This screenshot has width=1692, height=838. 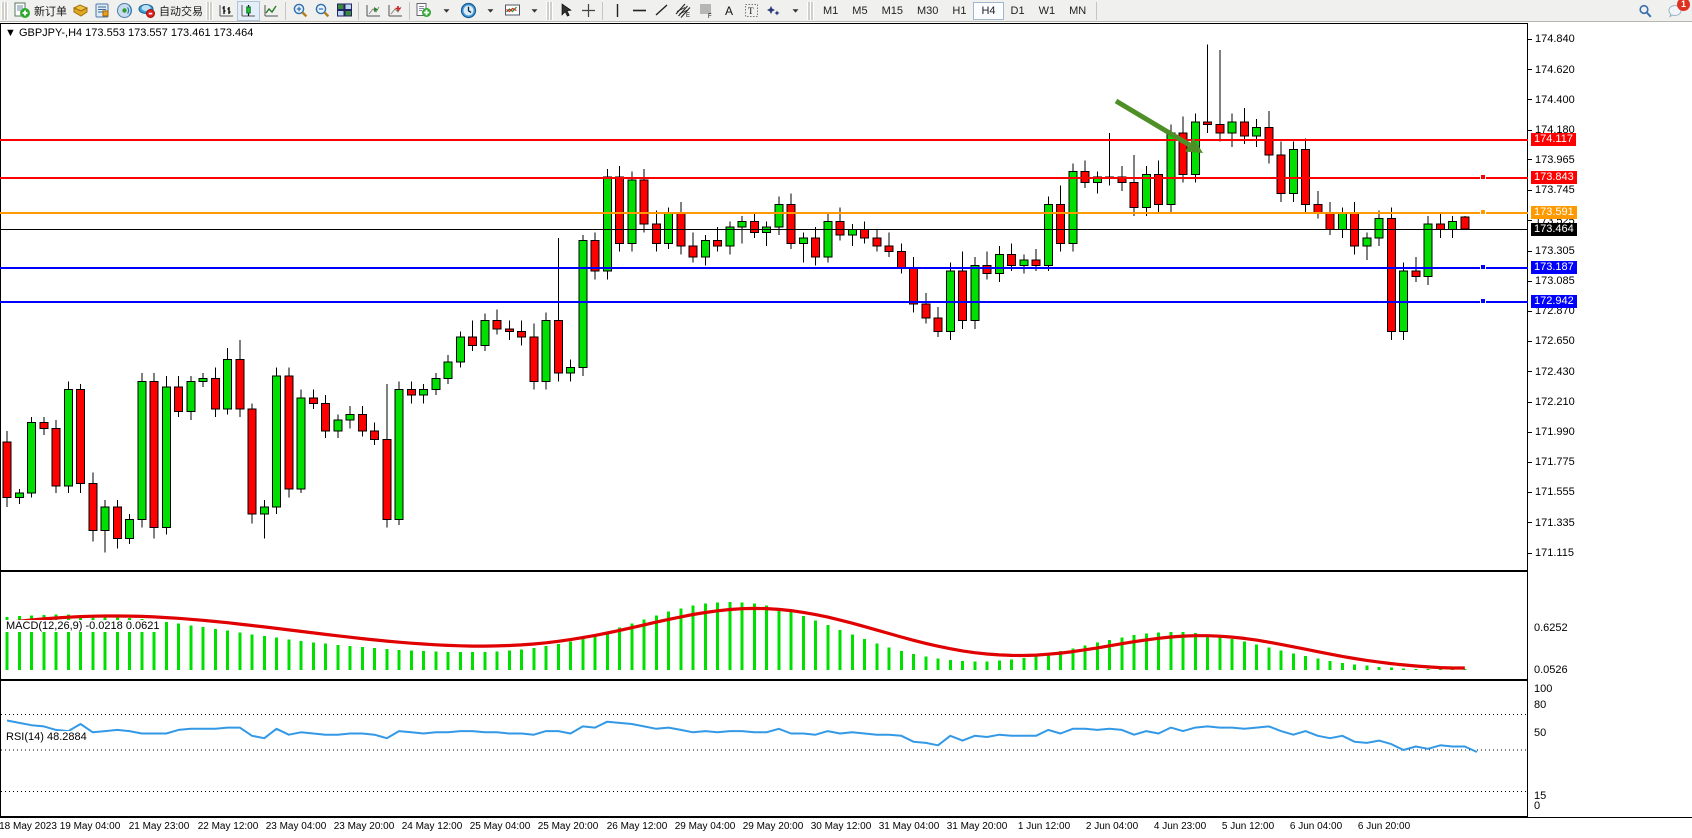 I want to click on time-tick: 19 May 04:00, so click(x=90, y=826).